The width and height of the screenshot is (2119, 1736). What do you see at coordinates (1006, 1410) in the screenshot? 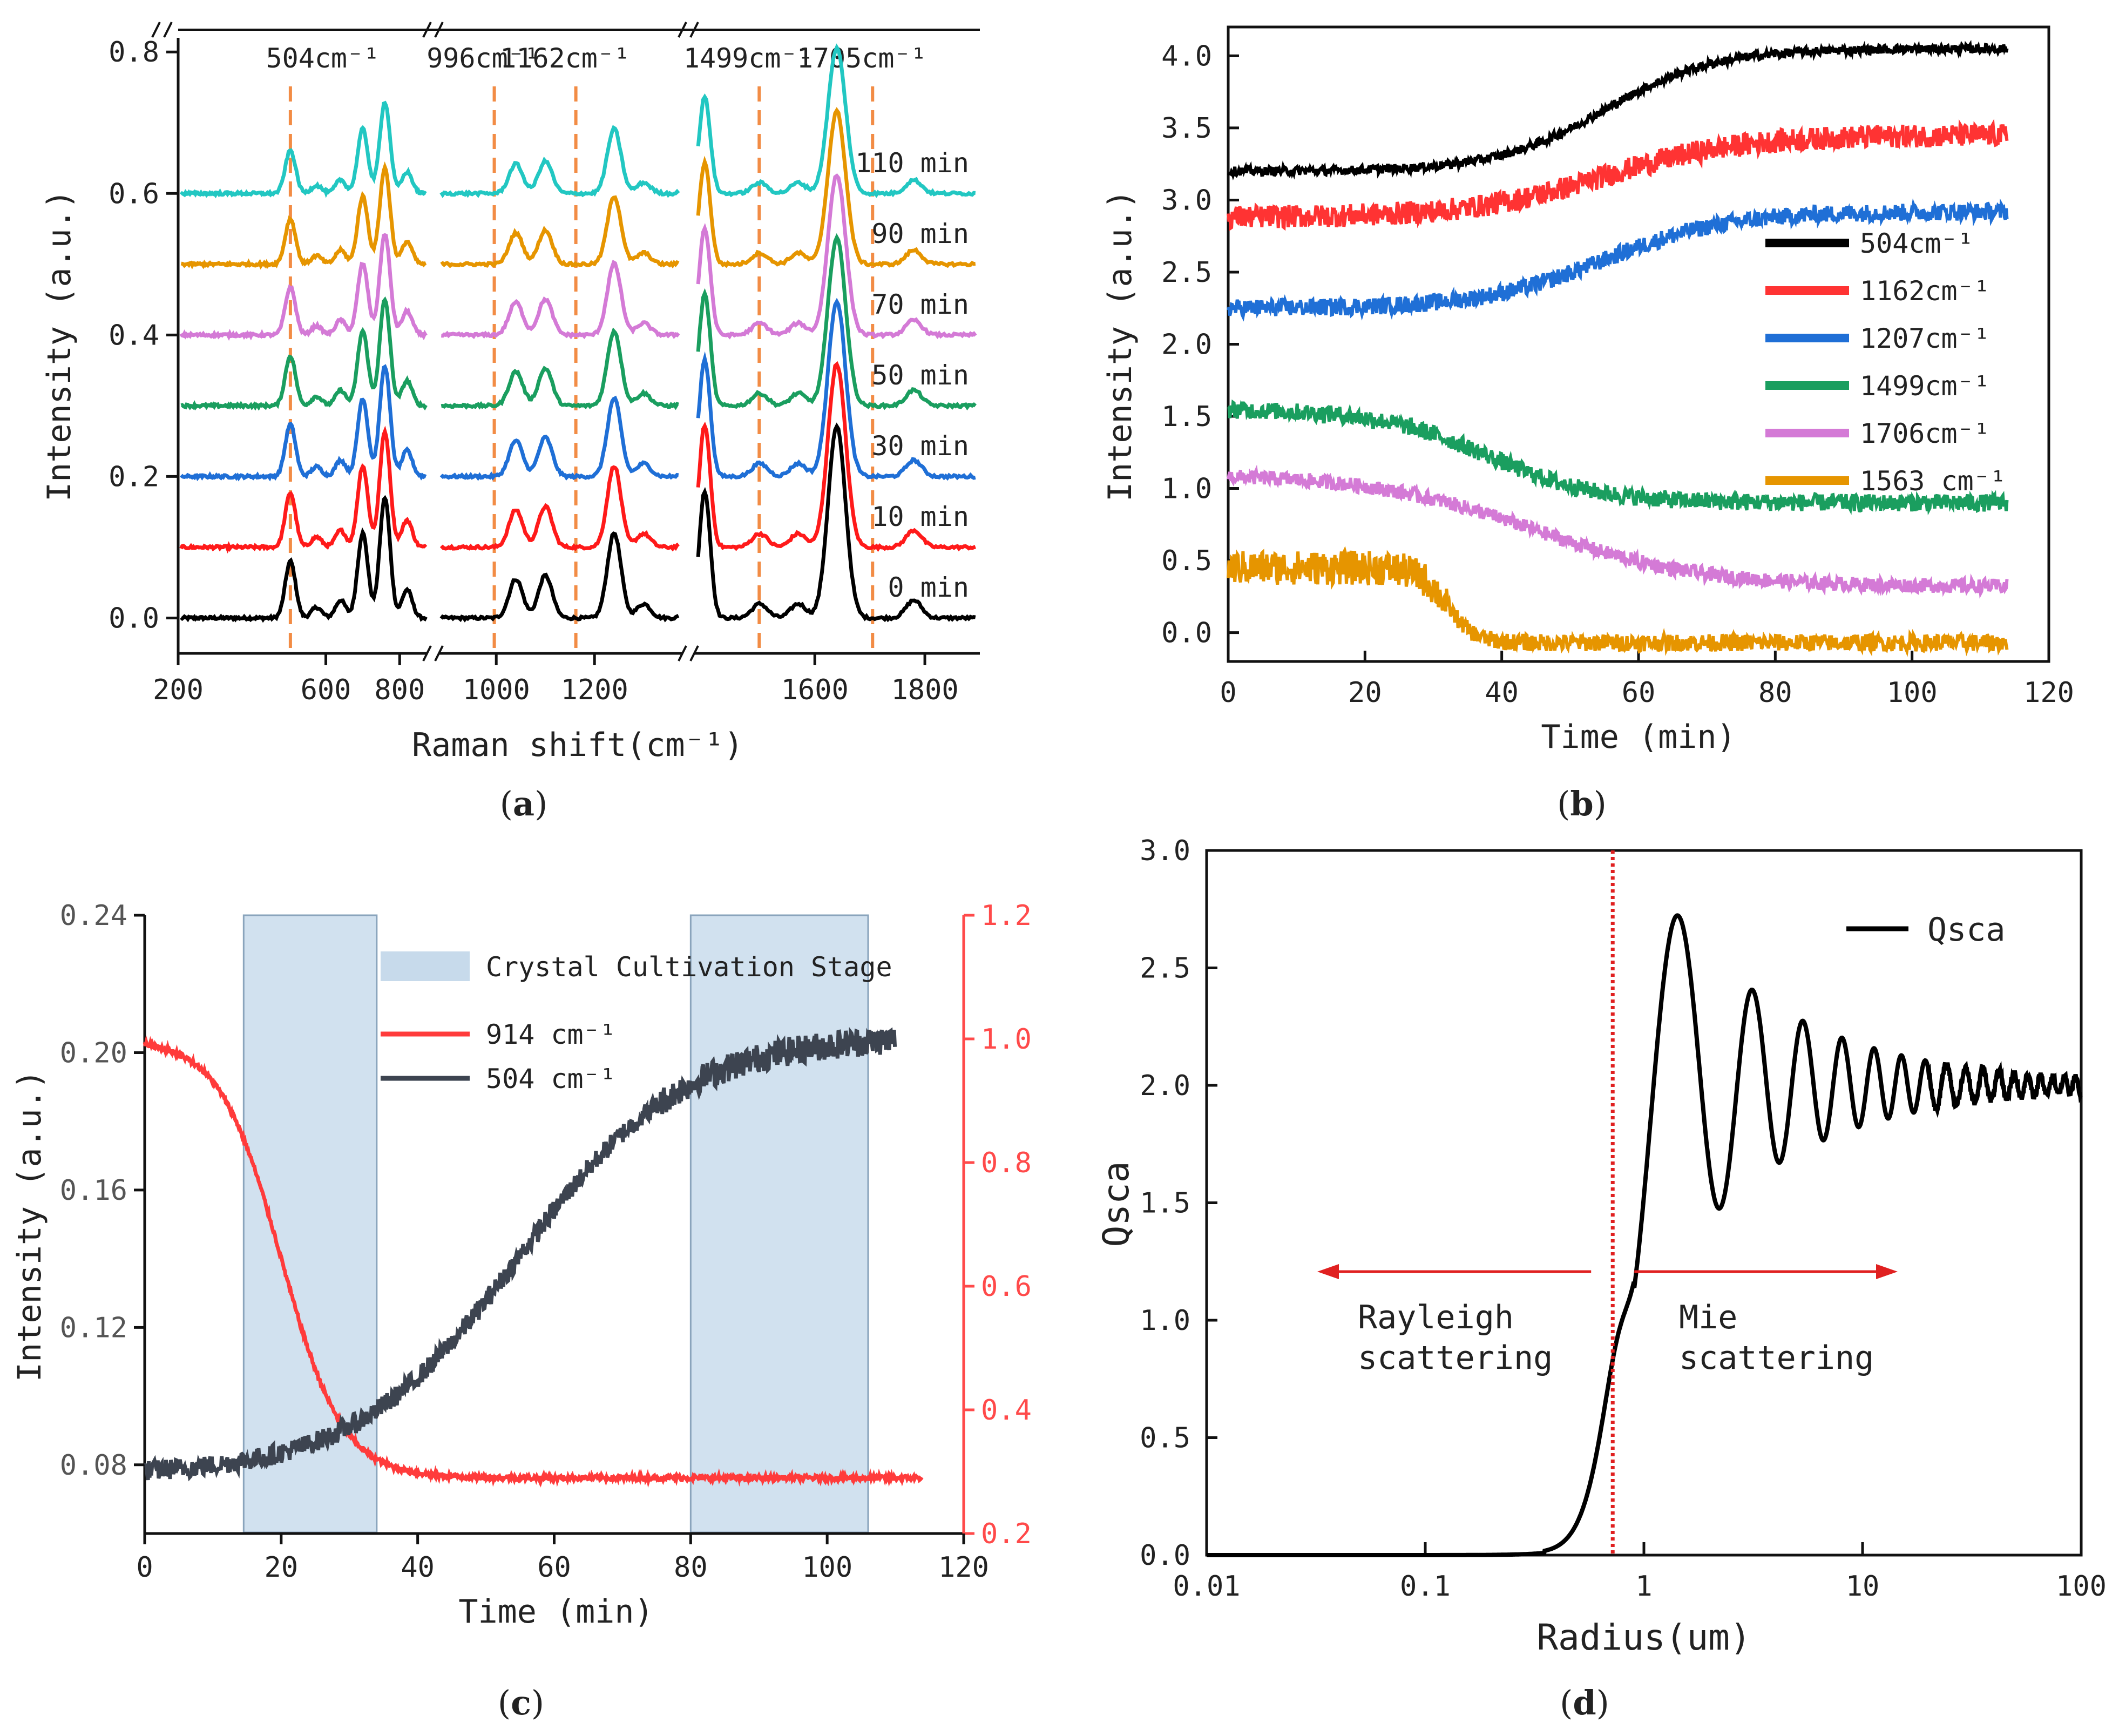
I see `y2-tick-label: 0.4` at bounding box center [1006, 1410].